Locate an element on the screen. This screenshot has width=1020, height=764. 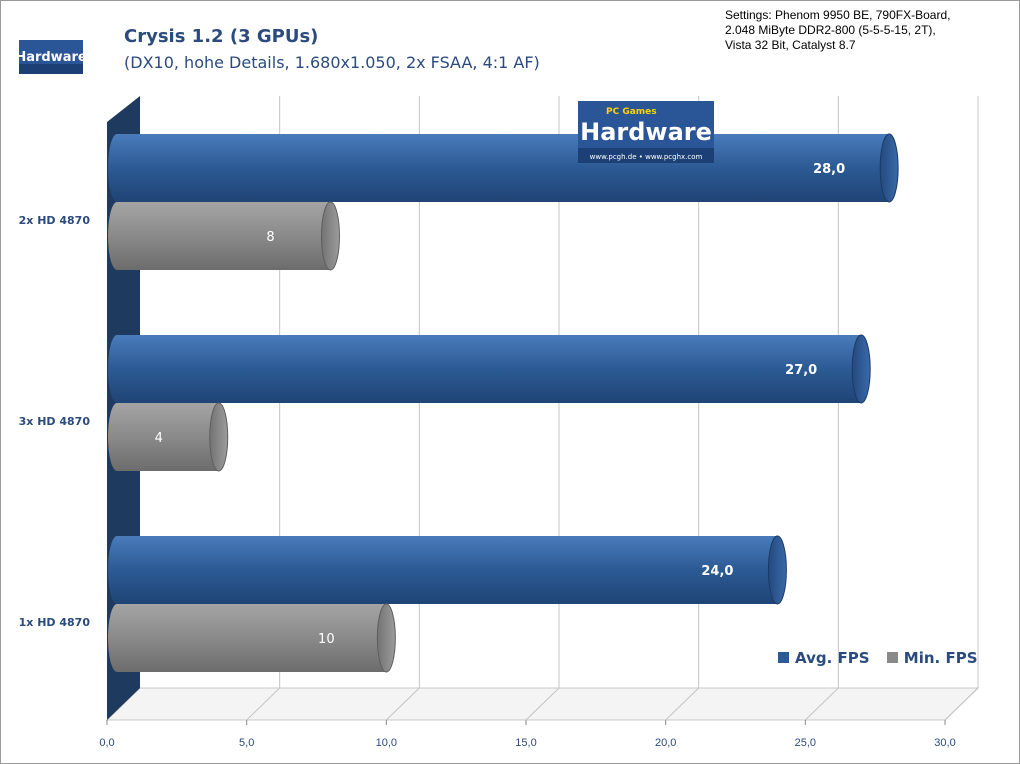
category-label: 2x HD 4870 is located at coordinates (55, 220).